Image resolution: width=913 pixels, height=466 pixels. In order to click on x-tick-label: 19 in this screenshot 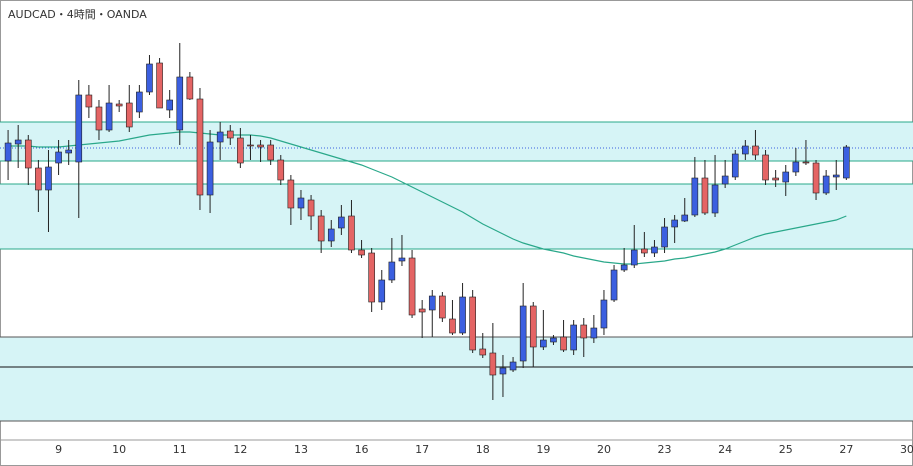, I will do `click(543, 449)`.